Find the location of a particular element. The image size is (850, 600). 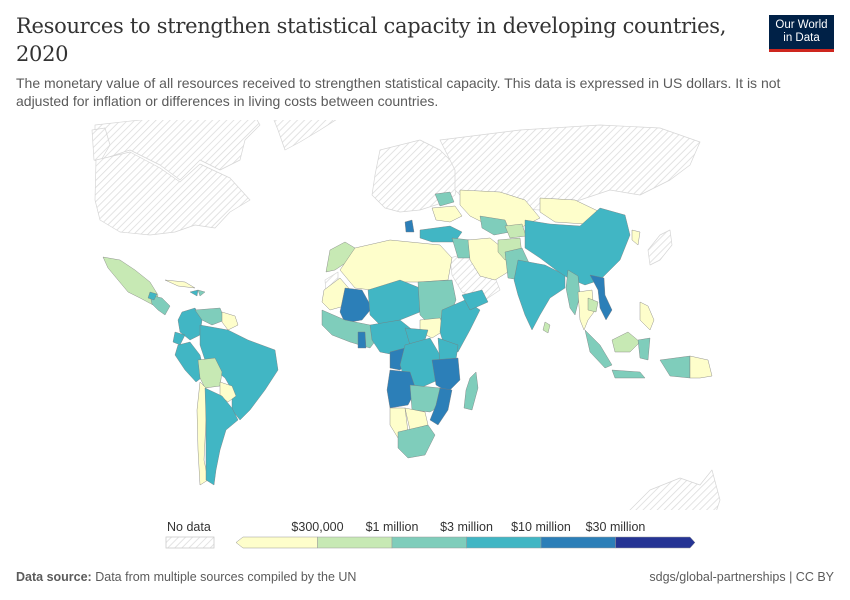

country-usa is located at coordinates (172, 193).